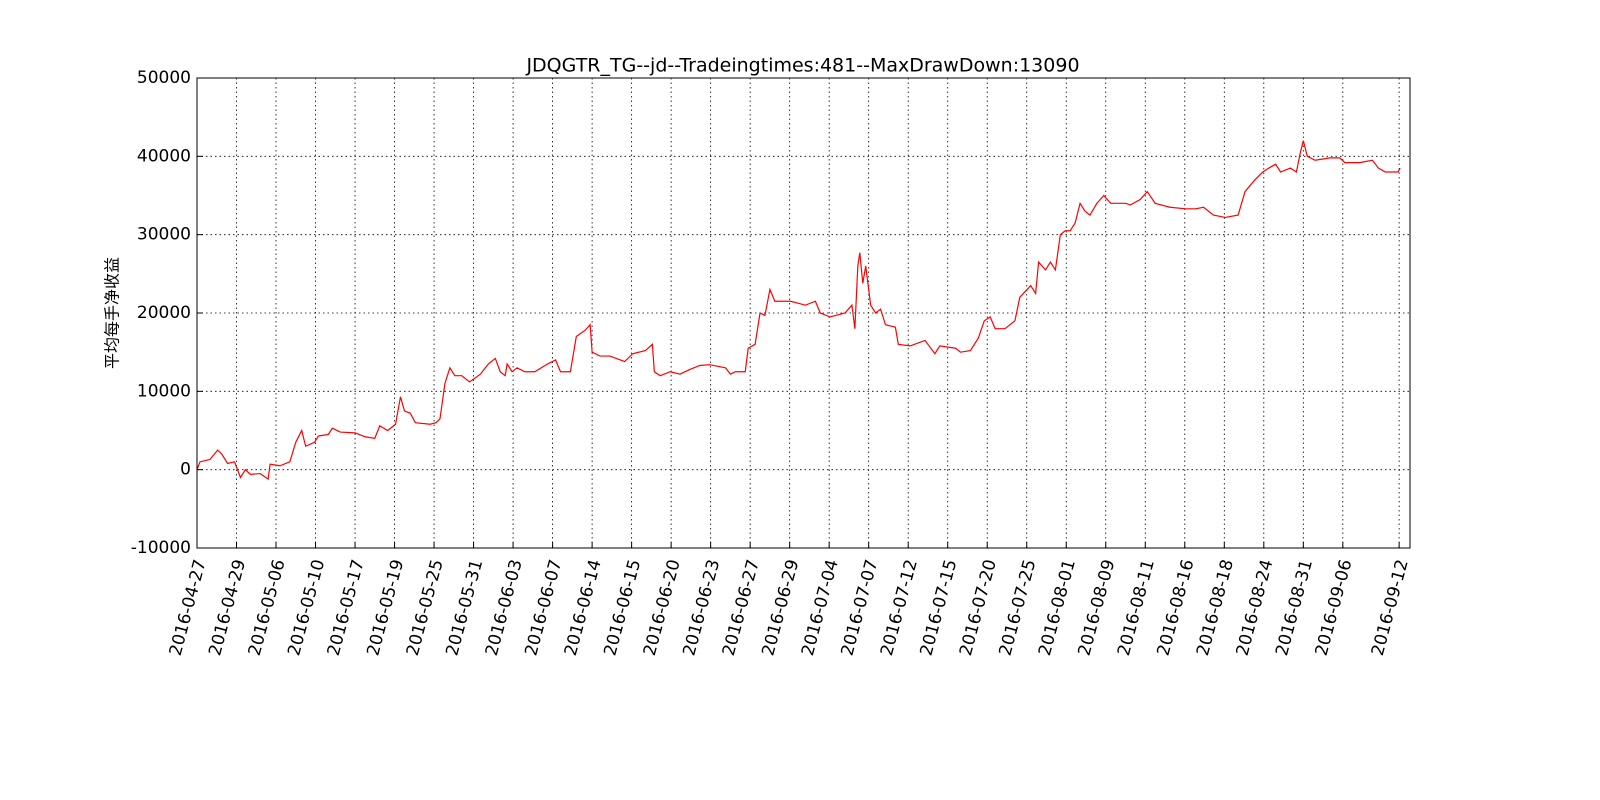 The image size is (1600, 800). What do you see at coordinates (346, 607) in the screenshot?
I see `x-tick-label: 2016-05-17` at bounding box center [346, 607].